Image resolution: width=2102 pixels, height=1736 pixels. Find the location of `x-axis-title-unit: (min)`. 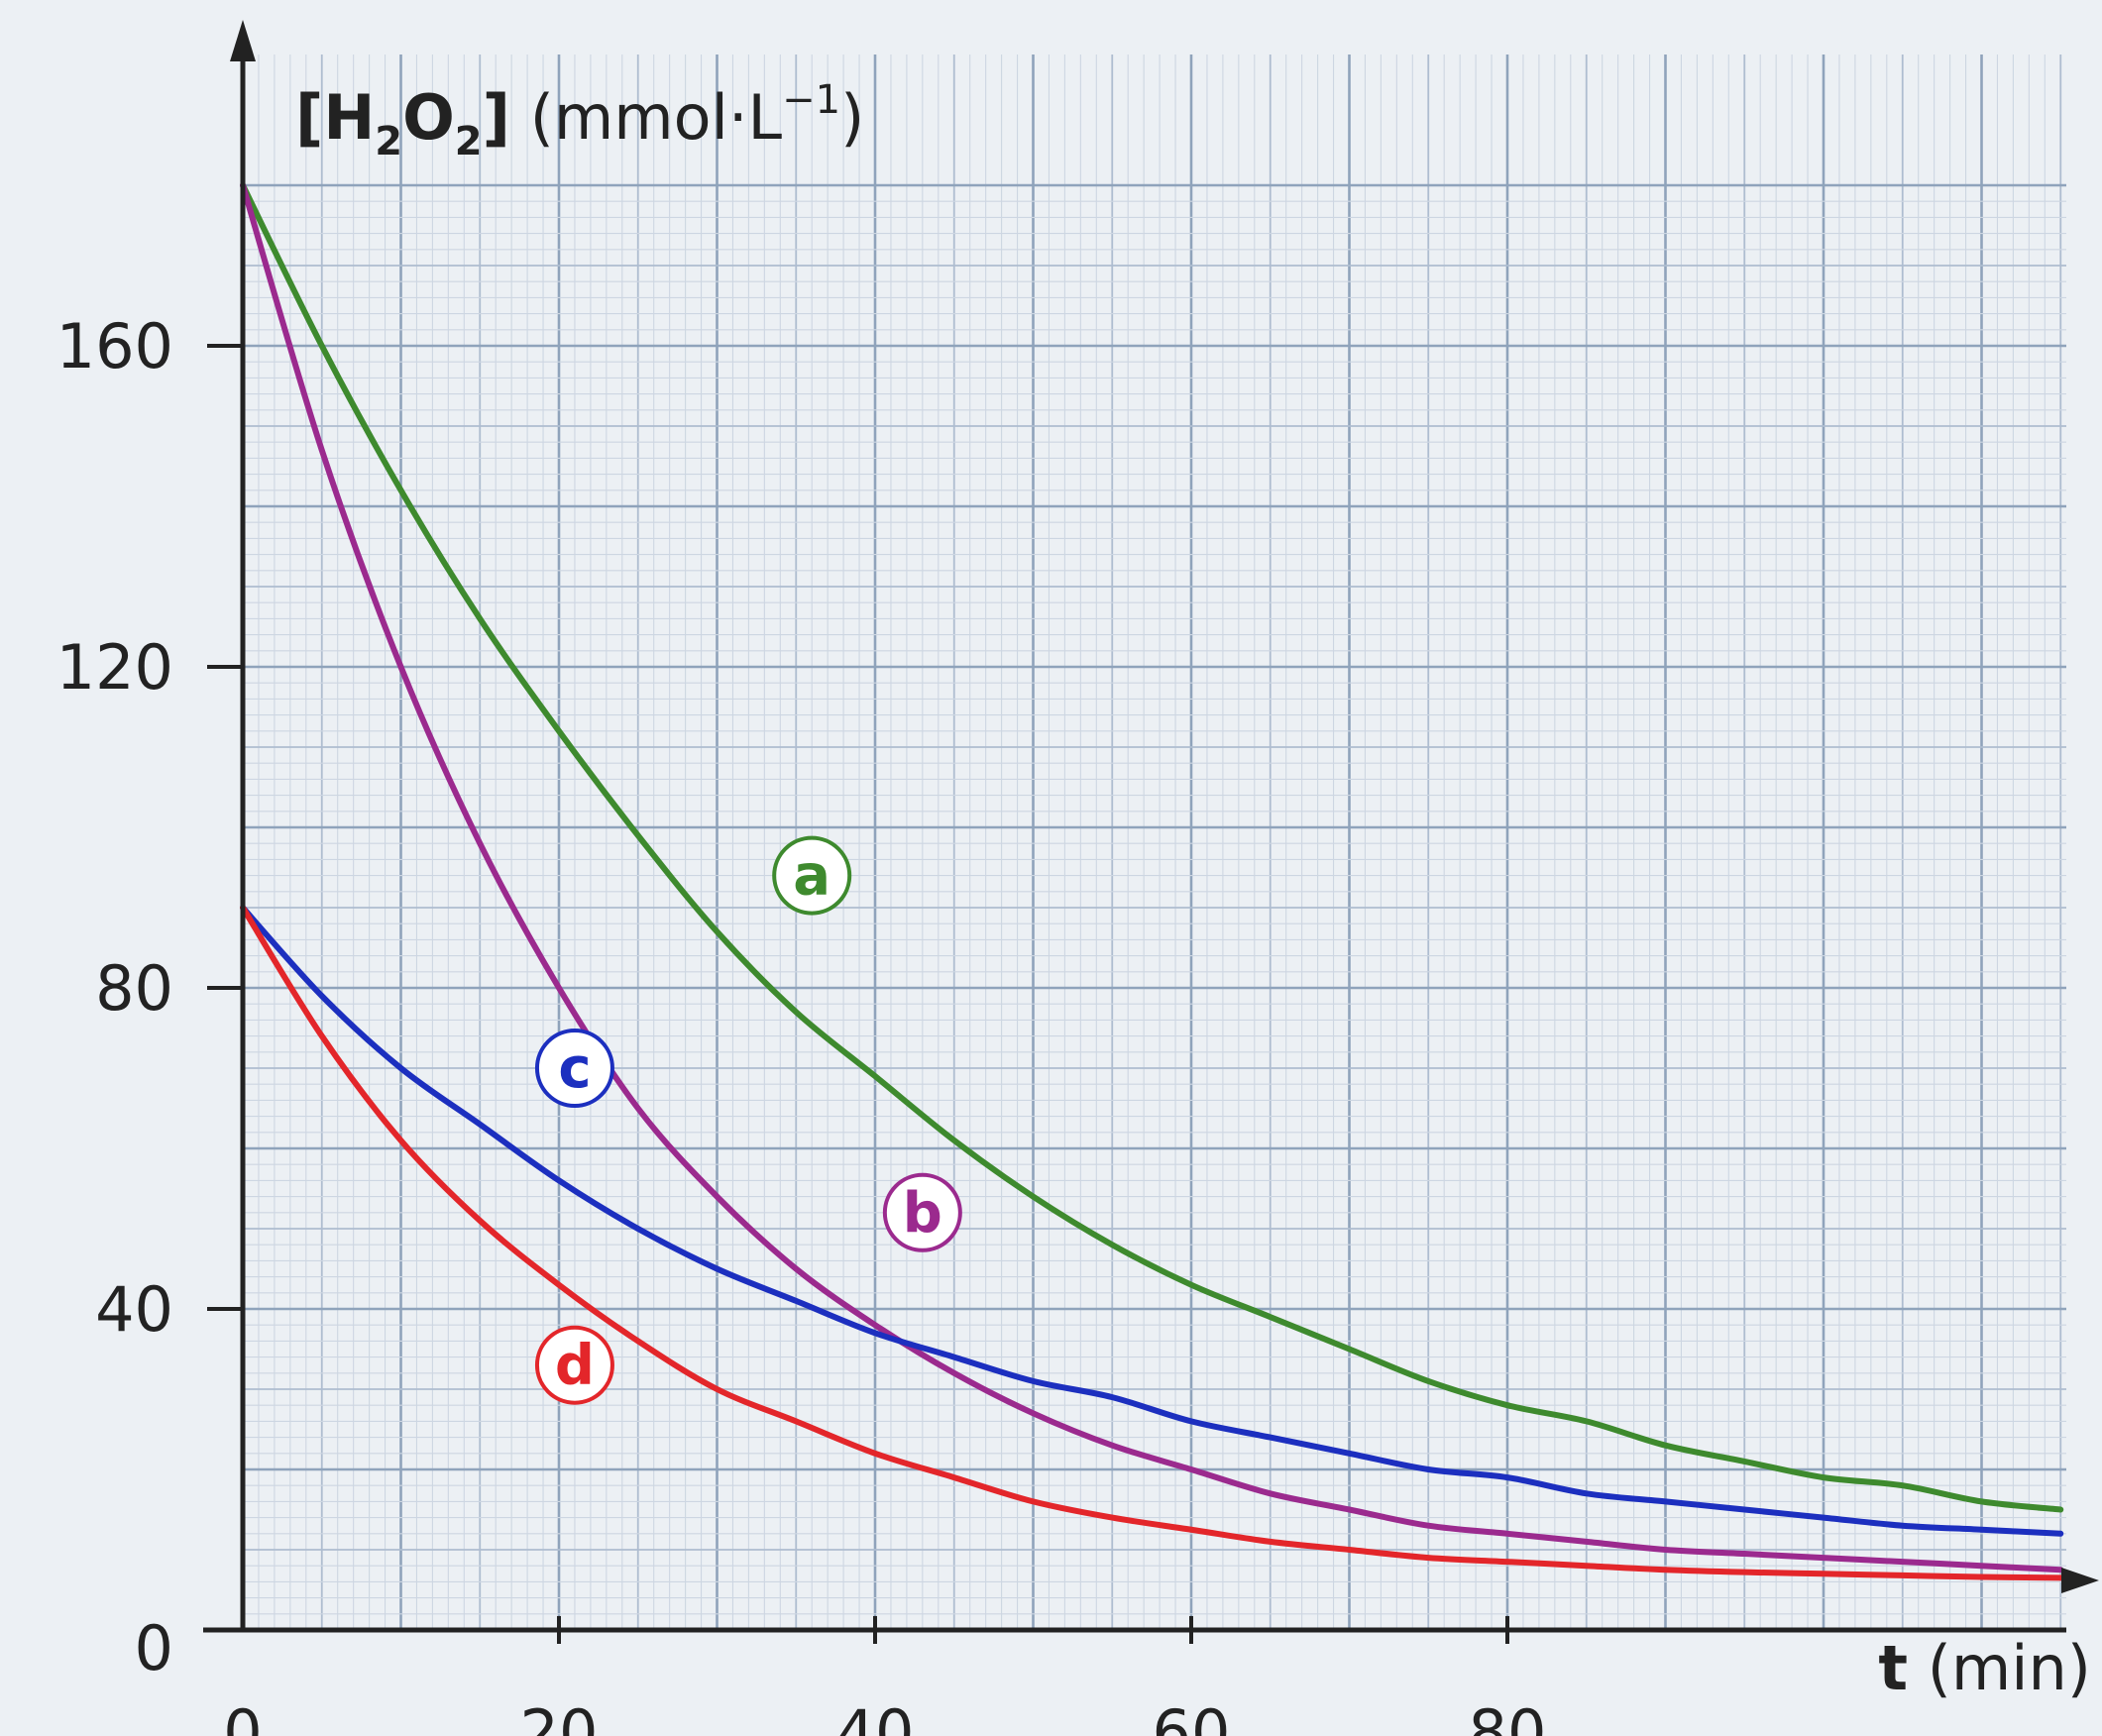

x-axis-title-unit: (min) is located at coordinates (1999, 1668).